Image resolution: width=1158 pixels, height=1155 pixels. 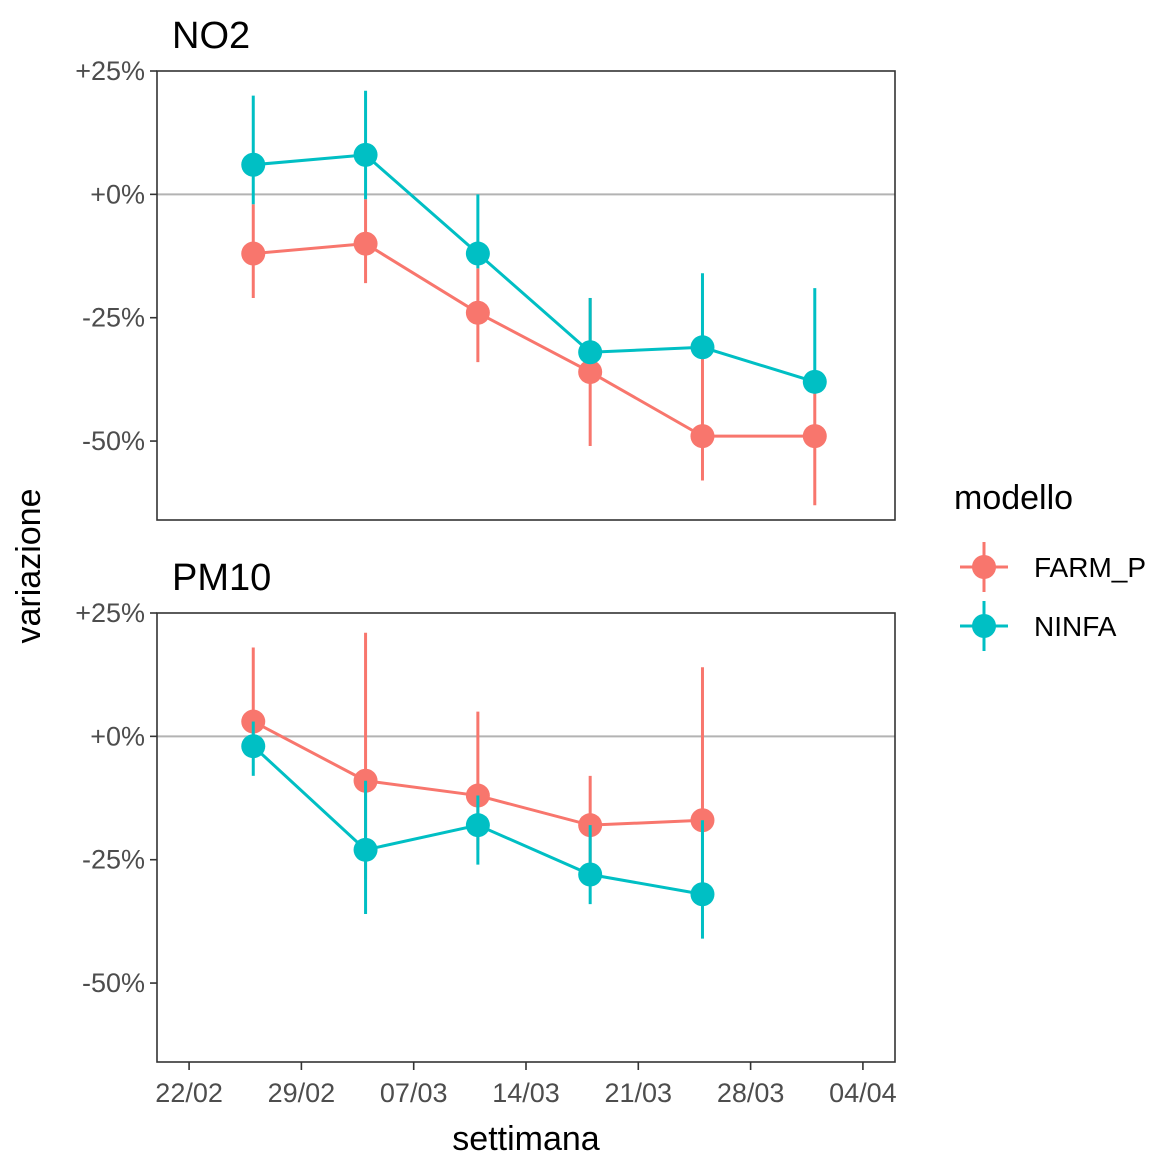 What do you see at coordinates (526, 1093) in the screenshot?
I see `x-tick-label: 14/03` at bounding box center [526, 1093].